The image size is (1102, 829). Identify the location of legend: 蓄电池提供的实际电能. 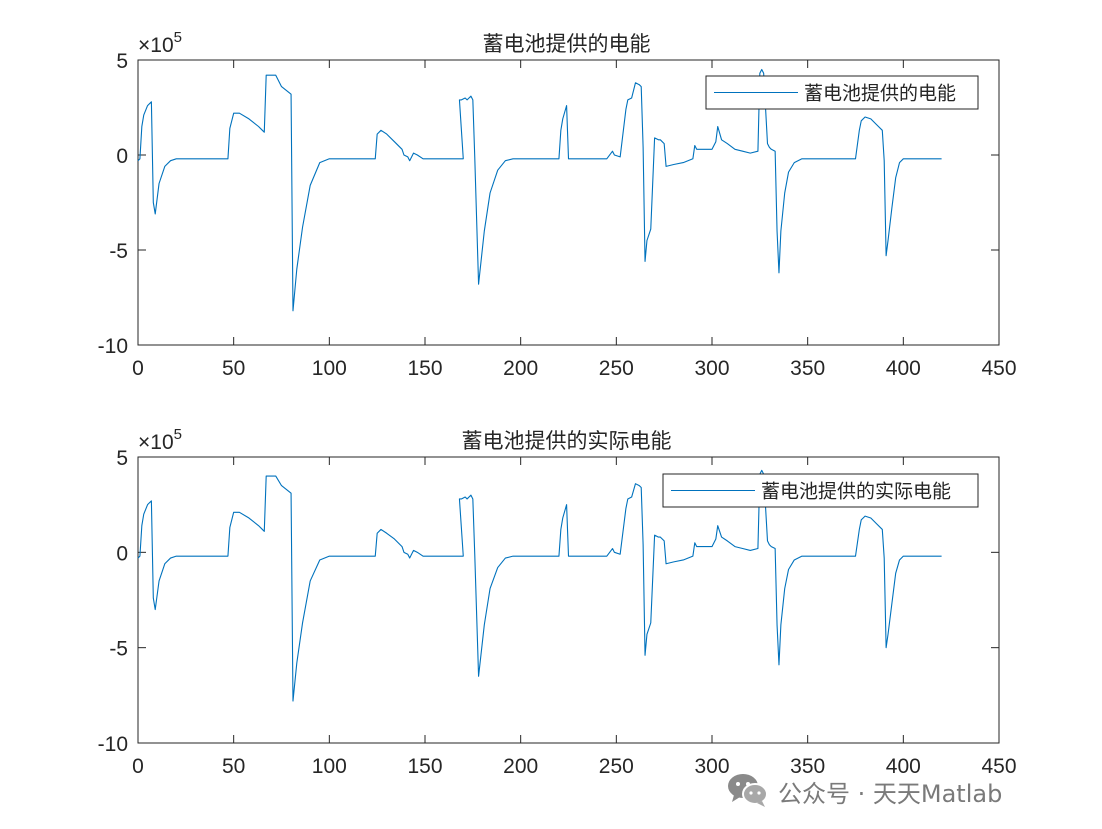
(820, 490).